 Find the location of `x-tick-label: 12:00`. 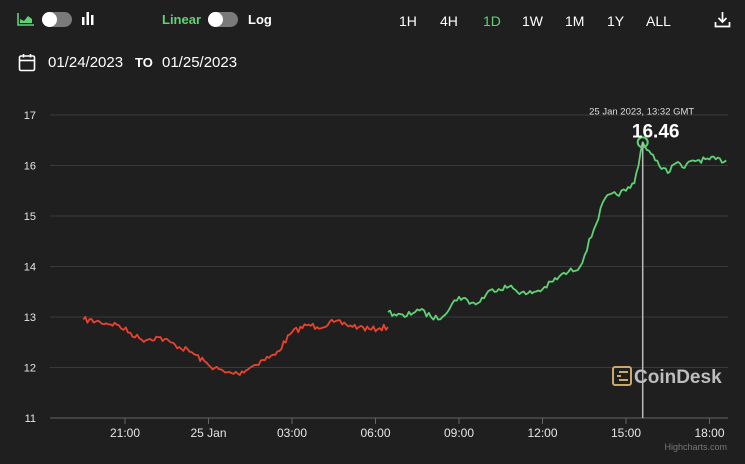

x-tick-label: 12:00 is located at coordinates (542, 433).